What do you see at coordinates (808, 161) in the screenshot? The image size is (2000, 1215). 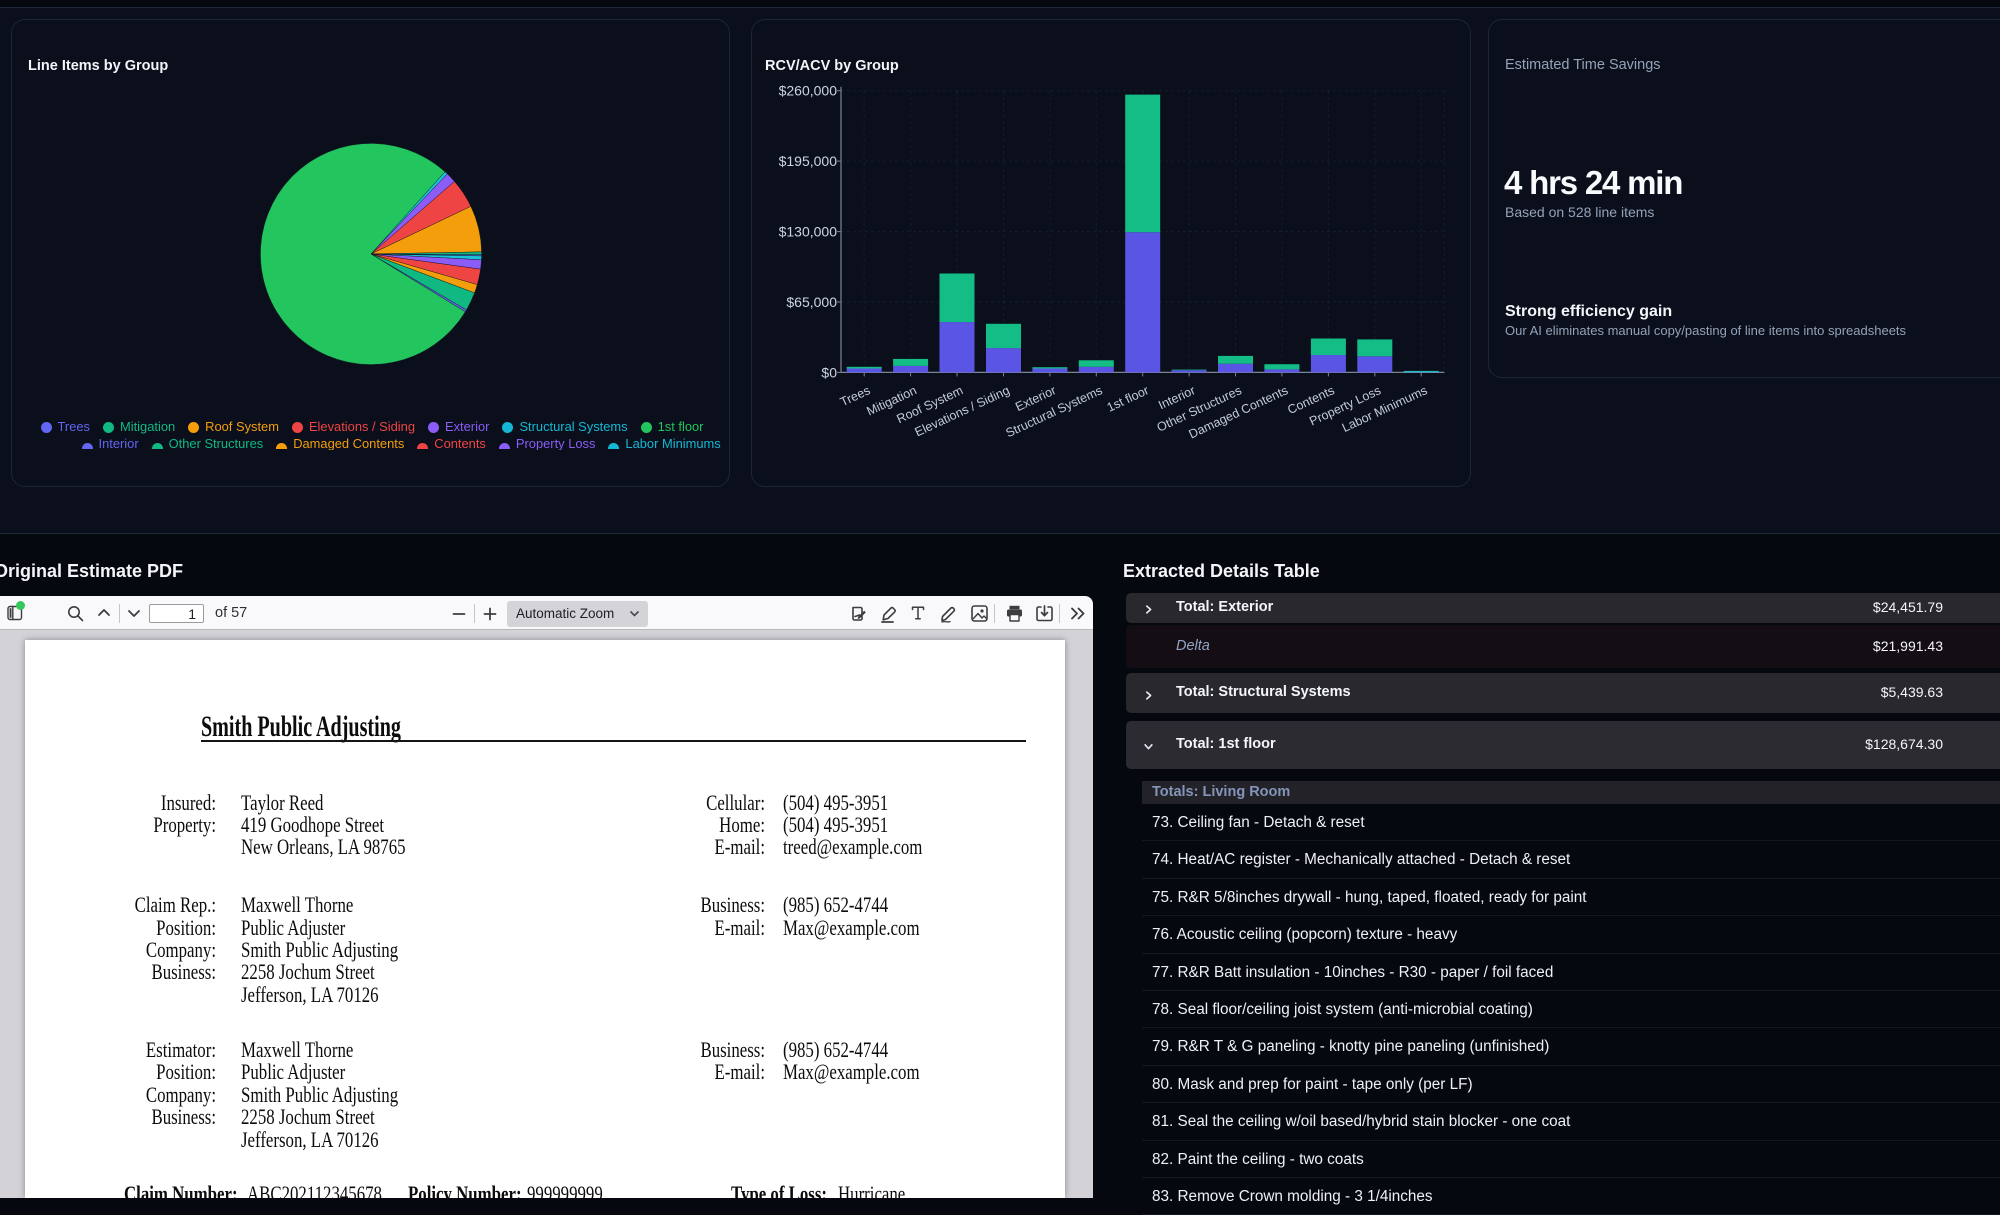 I see `svg-text: $195,000` at bounding box center [808, 161].